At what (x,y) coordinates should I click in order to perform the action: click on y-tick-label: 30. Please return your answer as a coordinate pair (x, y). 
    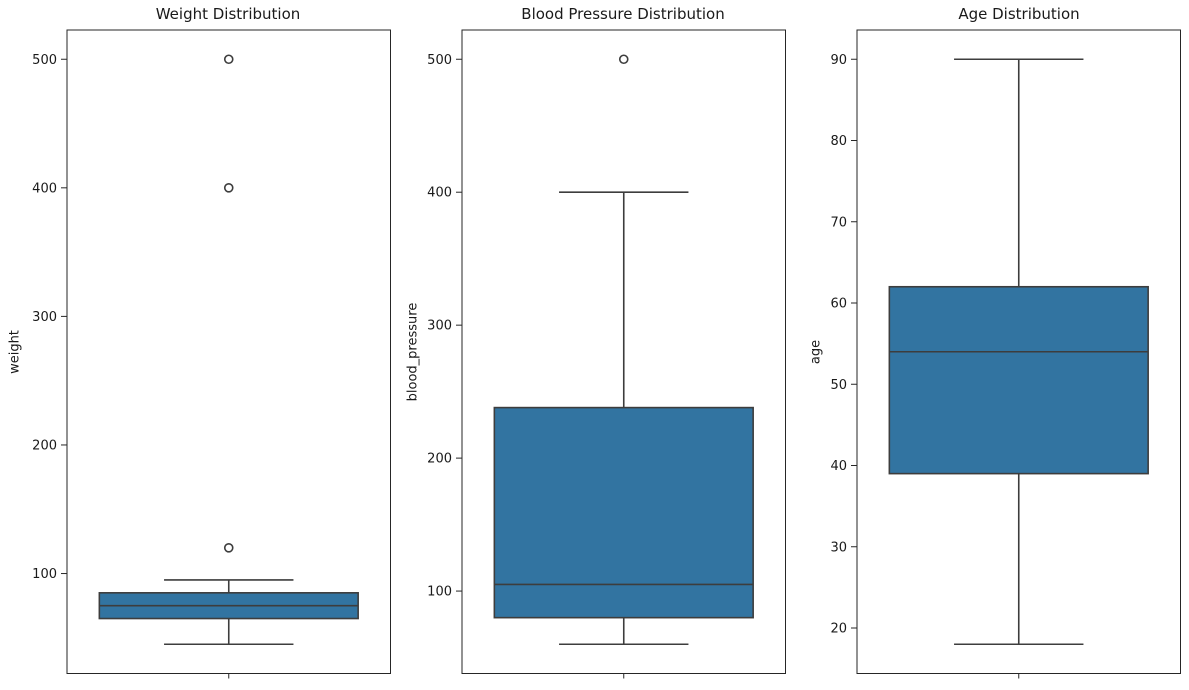
    Looking at the image, I should click on (838, 547).